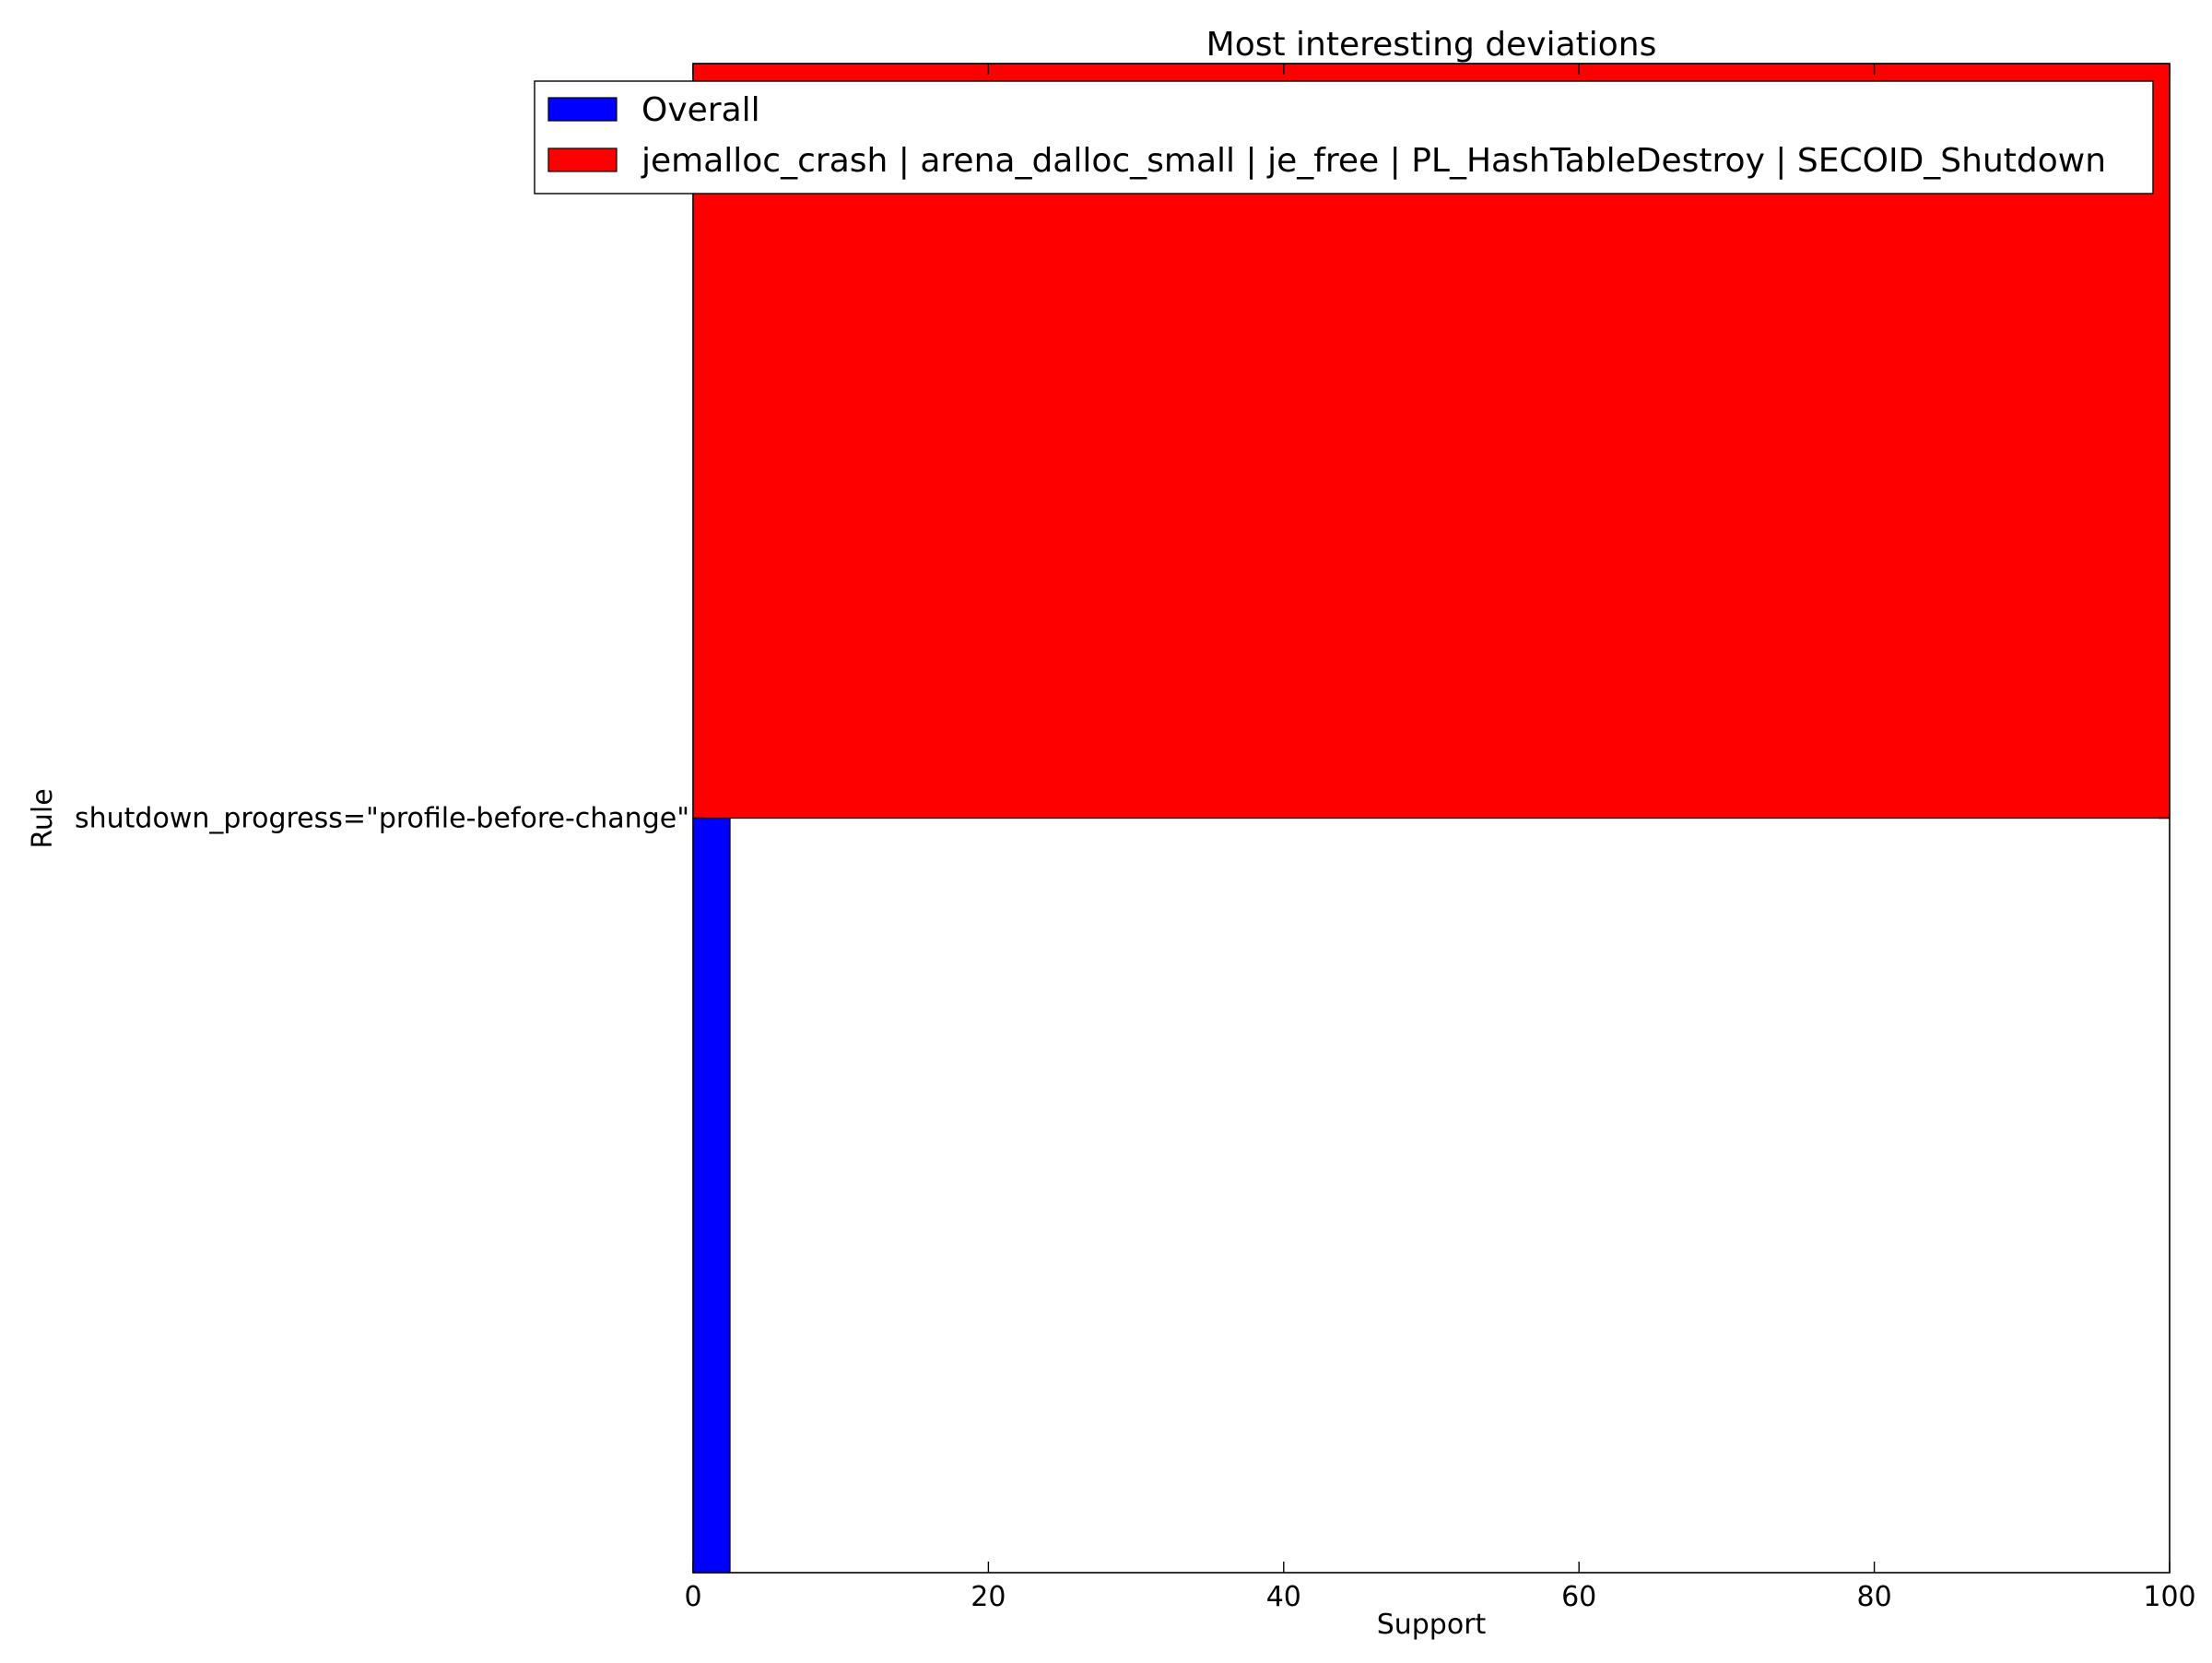 The width and height of the screenshot is (2212, 1663). Describe the element at coordinates (1432, 1625) in the screenshot. I see `x-axis-label: Support` at that location.